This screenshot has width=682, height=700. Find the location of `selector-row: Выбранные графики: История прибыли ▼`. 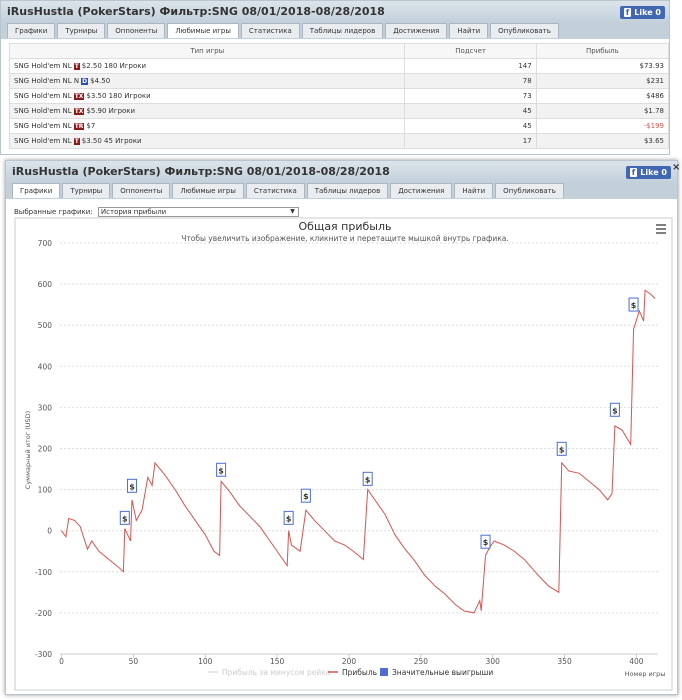

selector-row: Выбранные графики: История прибыли ▼ is located at coordinates (156, 212).